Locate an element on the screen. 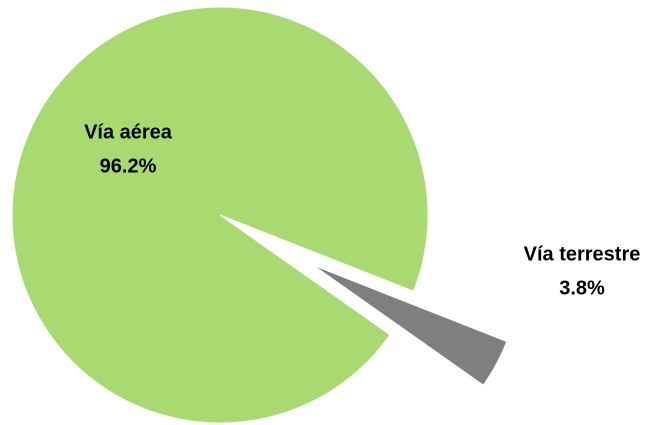  slice-value-label: 96.2% is located at coordinates (128, 166).